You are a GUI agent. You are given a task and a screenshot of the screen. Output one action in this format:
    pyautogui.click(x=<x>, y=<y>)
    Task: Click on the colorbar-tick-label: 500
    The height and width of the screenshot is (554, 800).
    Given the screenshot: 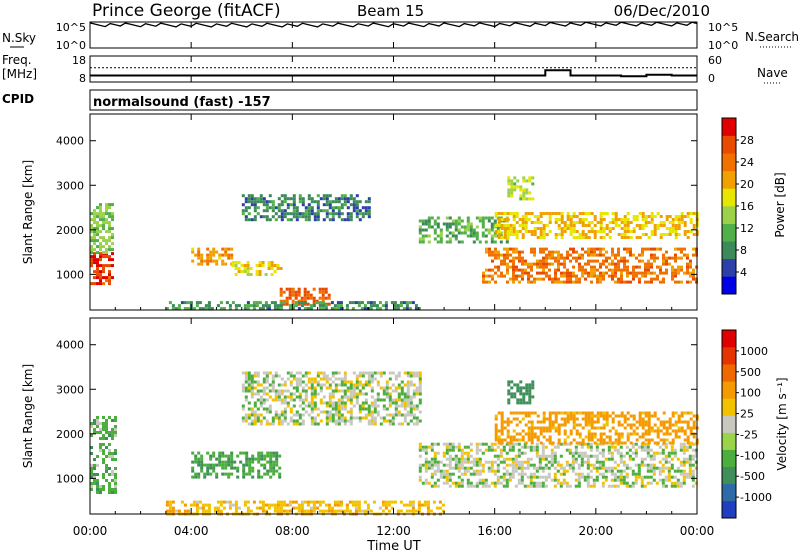 What is the action you would take?
    pyautogui.click(x=750, y=372)
    